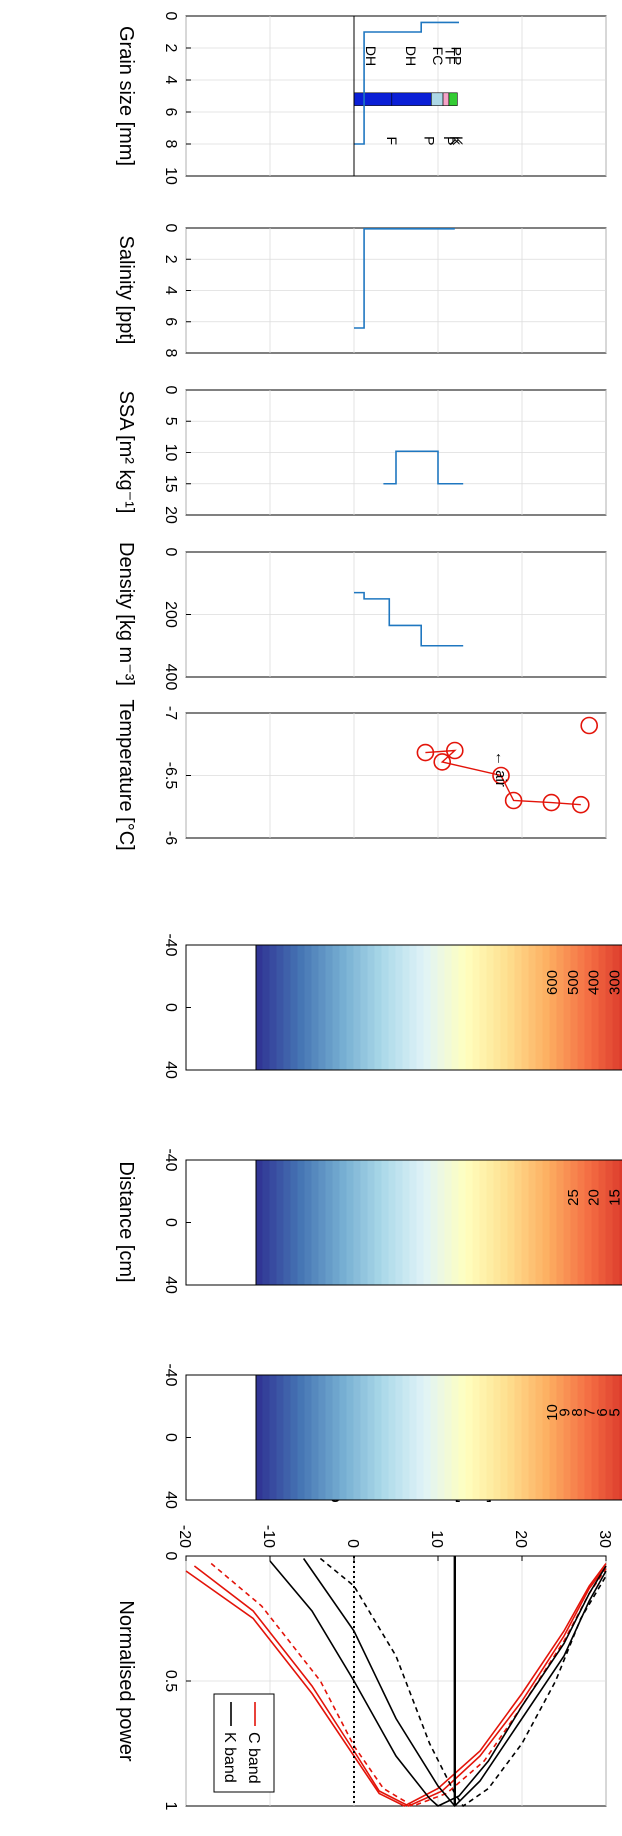 The height and width of the screenshot is (1836, 622). Describe the element at coordinates (620, 1412) in the screenshot. I see `colorbar-tick-label: 4` at that location.